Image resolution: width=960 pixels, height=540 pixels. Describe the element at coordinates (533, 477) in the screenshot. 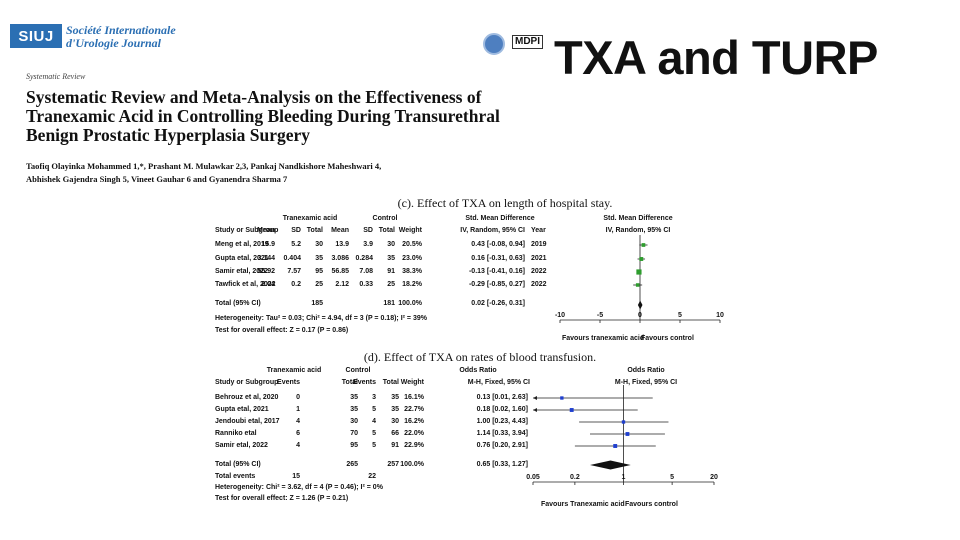

I see `plot-d-tick-label: 0.05` at that location.